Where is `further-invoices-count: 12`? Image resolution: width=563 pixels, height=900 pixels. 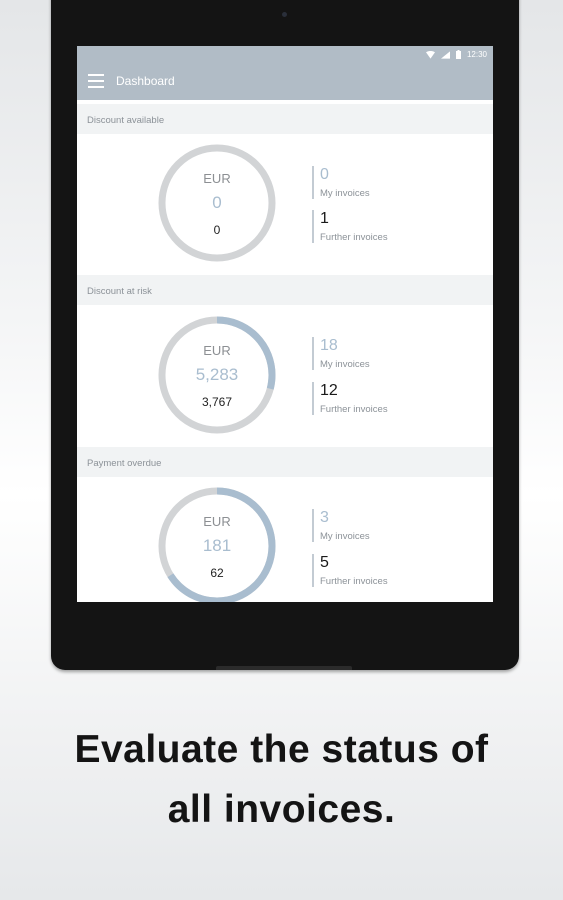
further-invoices-count: 12 is located at coordinates (329, 390).